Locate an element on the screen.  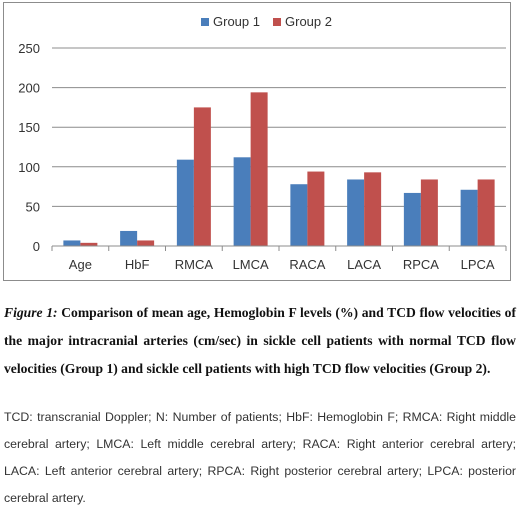
bar-2-age is located at coordinates (89, 244).